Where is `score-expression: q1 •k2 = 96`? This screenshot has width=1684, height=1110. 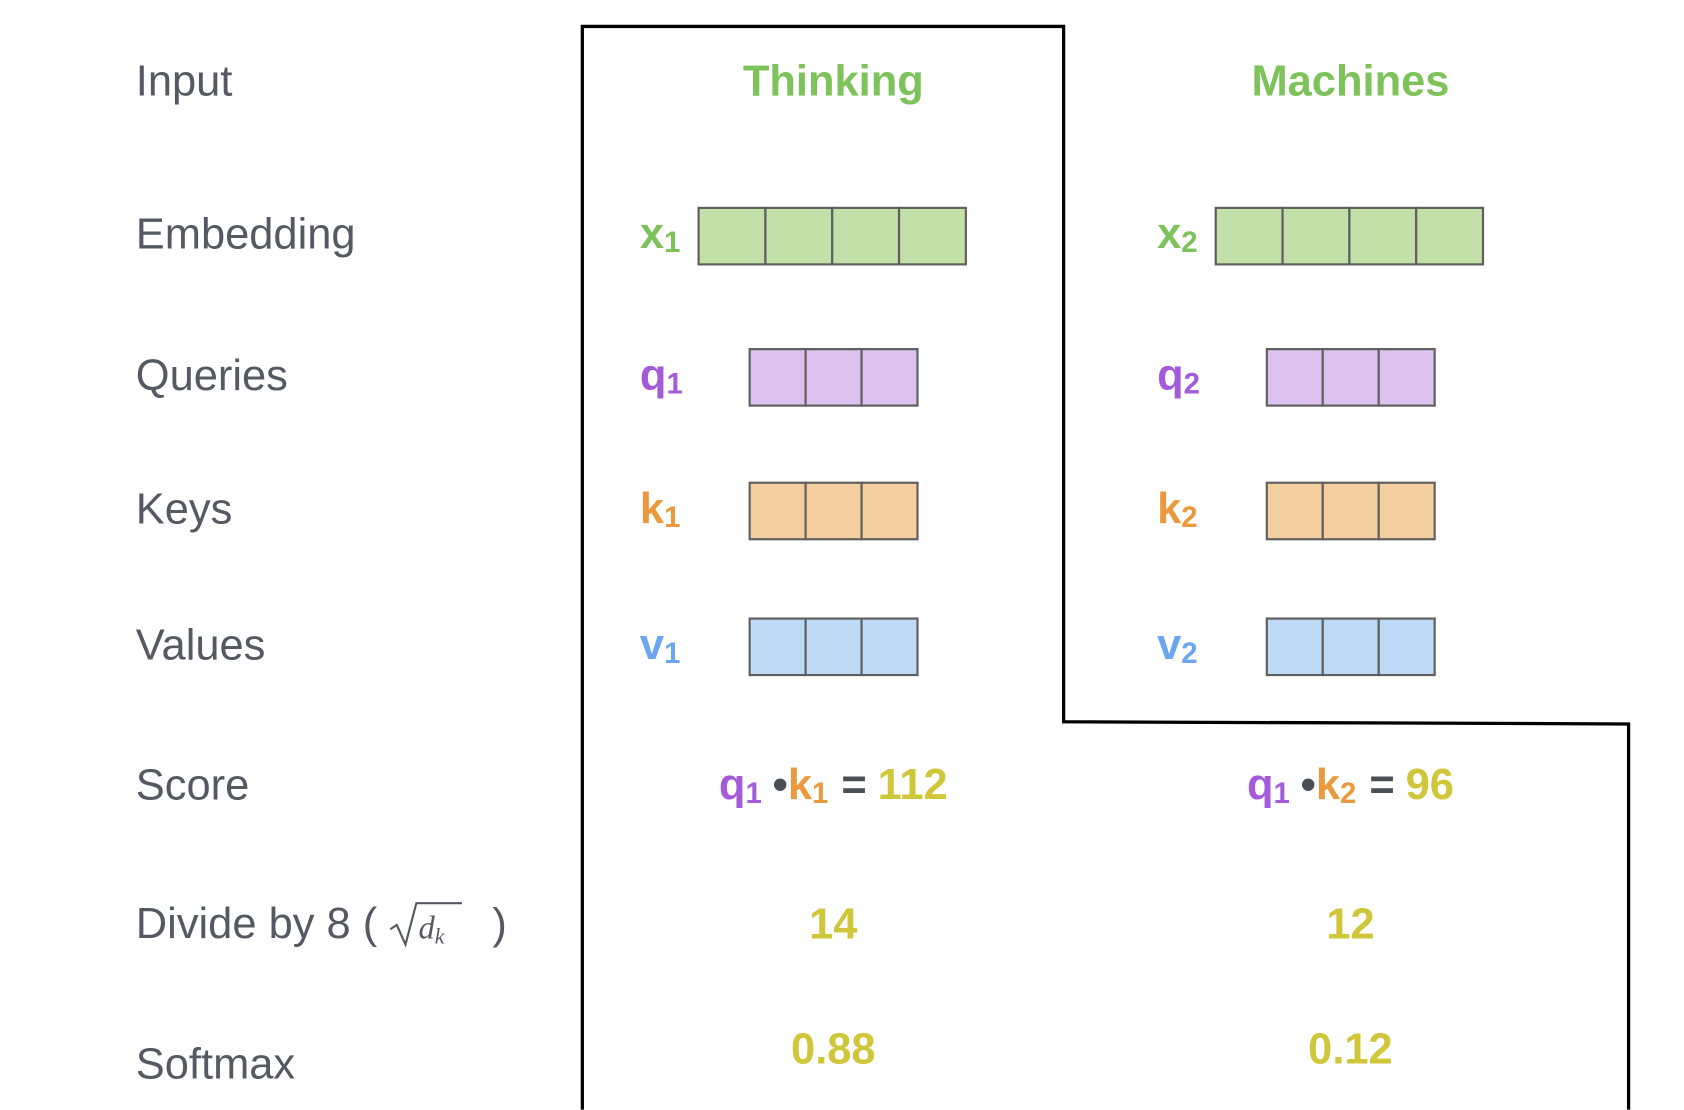
score-expression: q1 •k2 = 96 is located at coordinates (1350, 786).